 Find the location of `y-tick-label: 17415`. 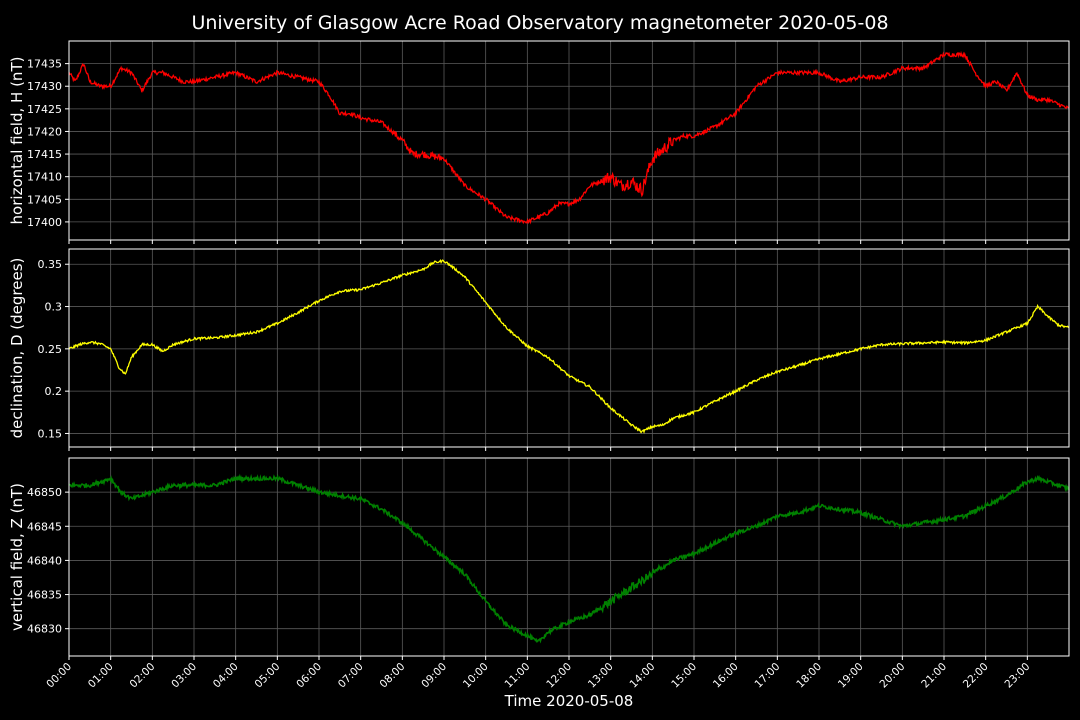

y-tick-label: 17415 is located at coordinates (44, 154).